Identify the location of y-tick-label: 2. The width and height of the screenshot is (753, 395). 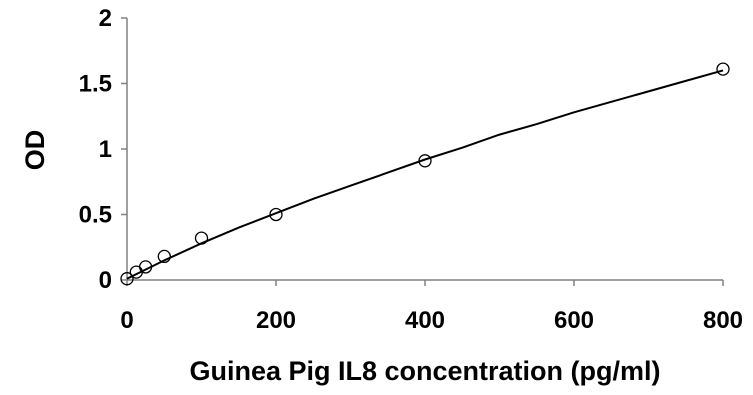
(105, 18).